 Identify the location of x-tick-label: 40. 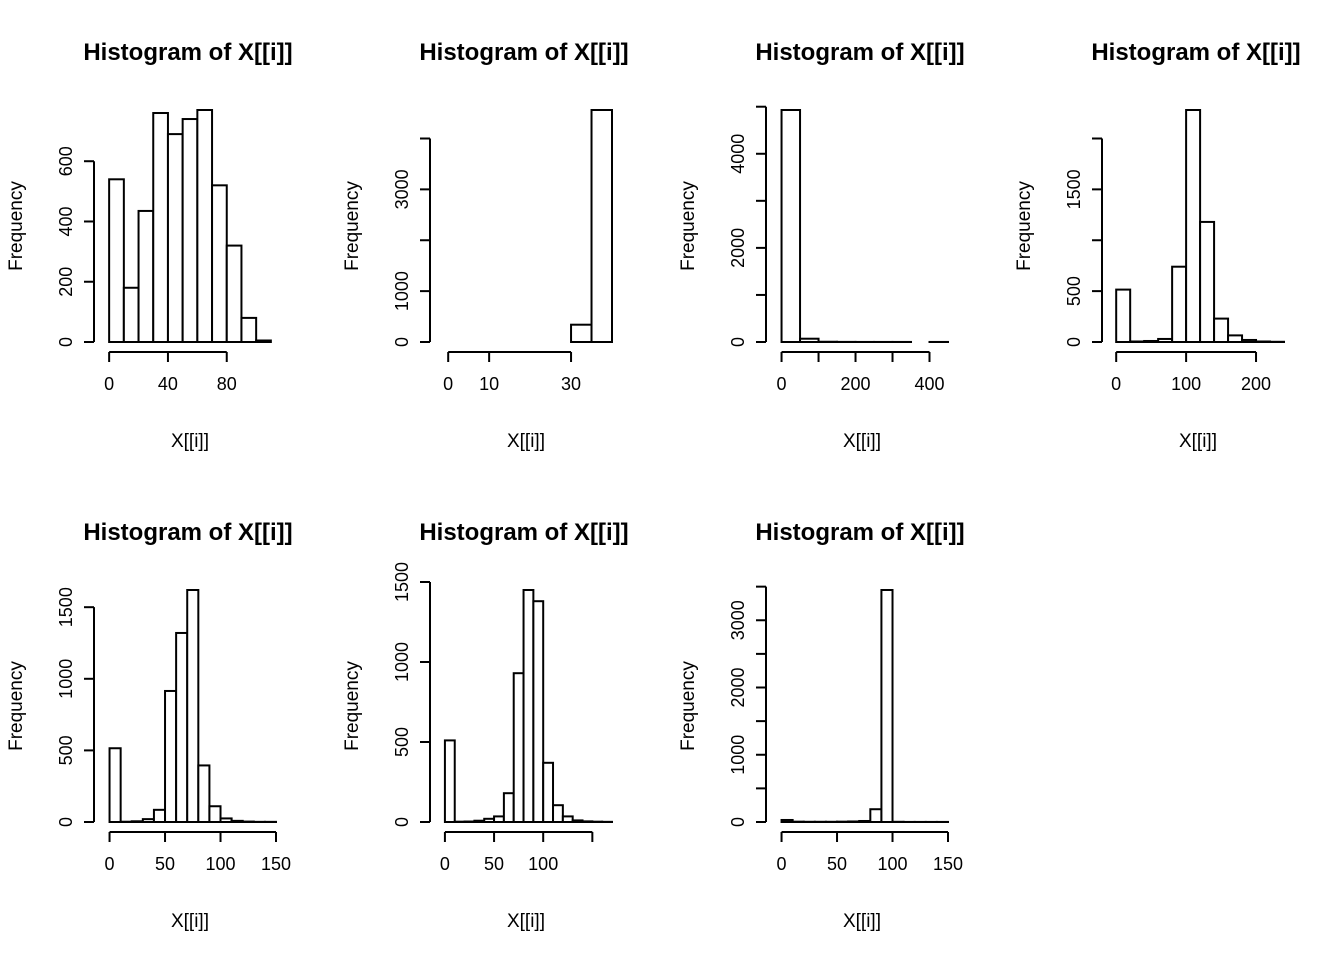
(168, 384).